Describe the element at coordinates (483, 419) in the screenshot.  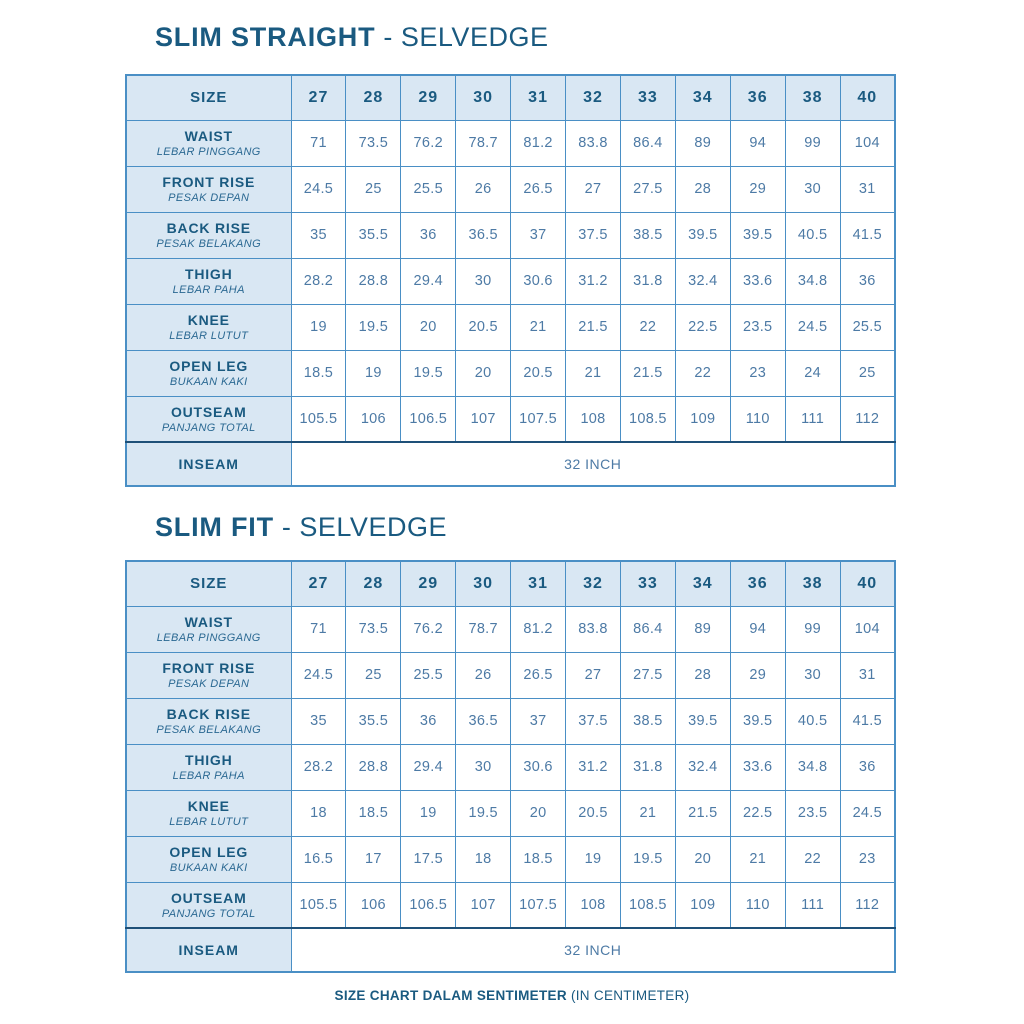
I see `measurement-value: 107` at that location.